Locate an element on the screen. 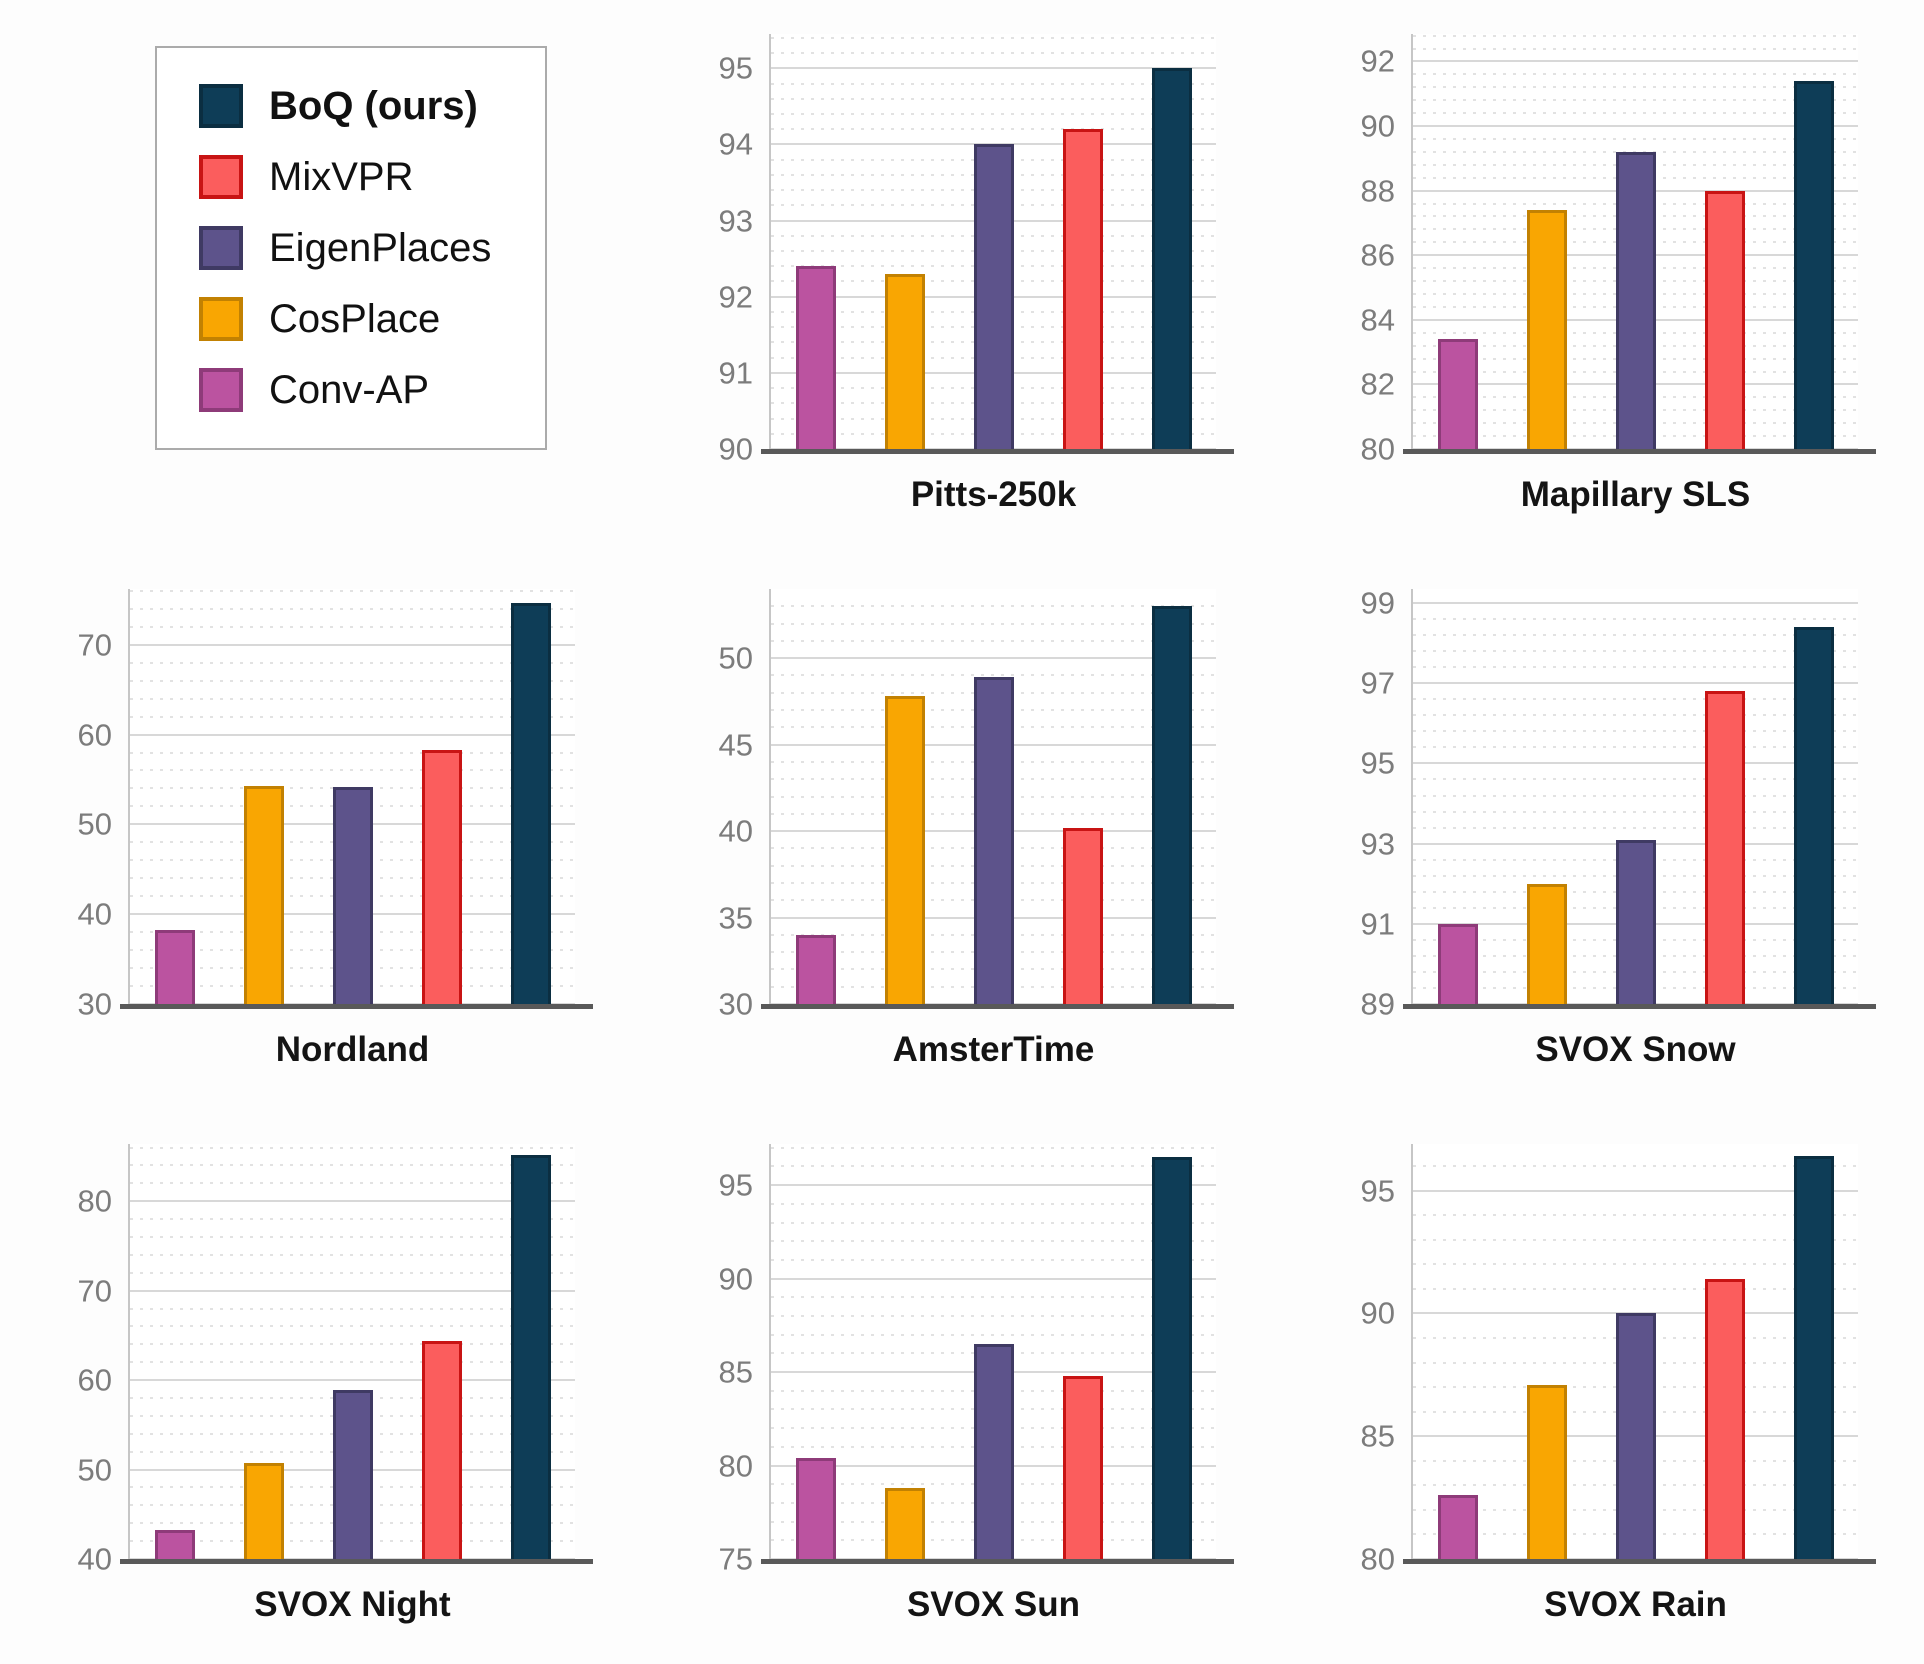 This screenshot has height=1664, width=1924. y-axis-labels: 89 91 93 95 97 99 is located at coordinates (1363, 802).